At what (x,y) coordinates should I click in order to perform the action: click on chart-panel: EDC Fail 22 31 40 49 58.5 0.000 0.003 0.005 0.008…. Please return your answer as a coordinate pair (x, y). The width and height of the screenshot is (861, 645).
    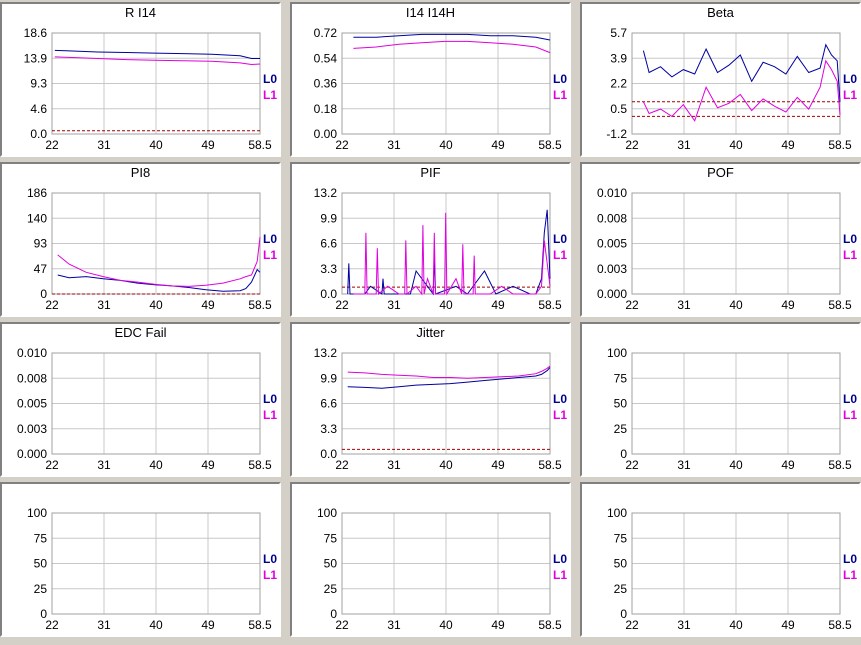
    Looking at the image, I should click on (140, 399).